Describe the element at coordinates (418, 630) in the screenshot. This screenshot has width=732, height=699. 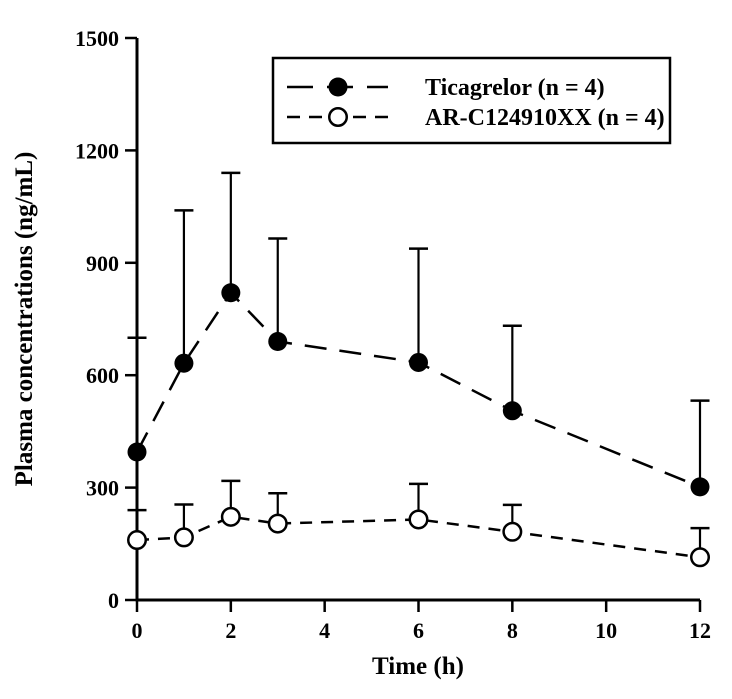
I see `x-tick-label: 6` at that location.